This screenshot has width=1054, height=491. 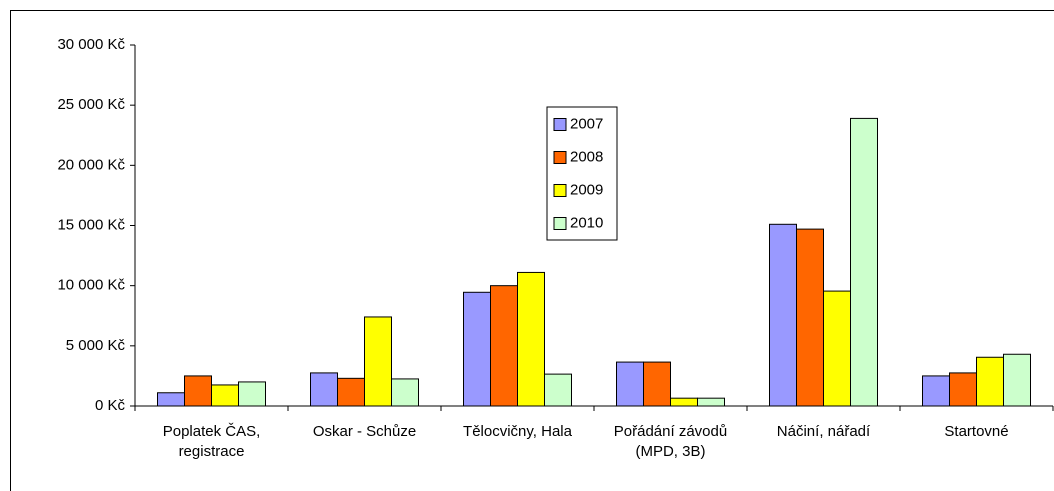 I want to click on y-tick-label: 10 000 Kč, so click(x=91, y=285).